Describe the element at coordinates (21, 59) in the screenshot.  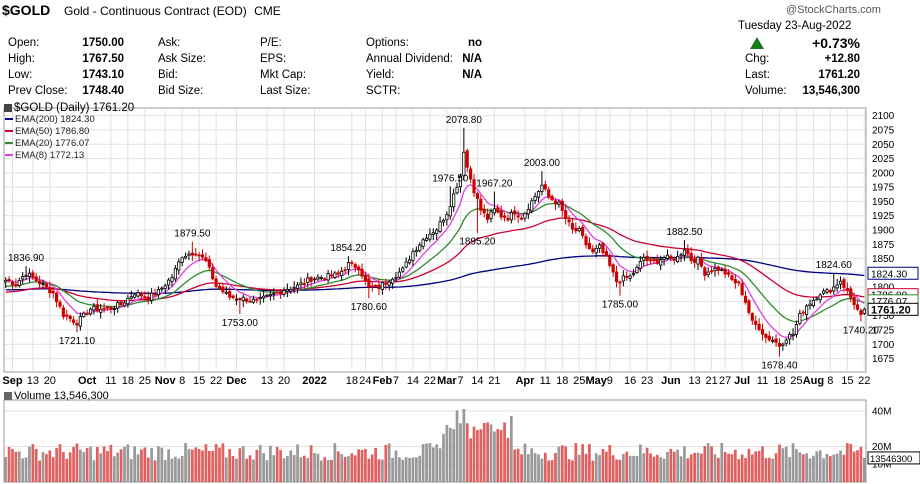
I see `high-label: High:` at that location.